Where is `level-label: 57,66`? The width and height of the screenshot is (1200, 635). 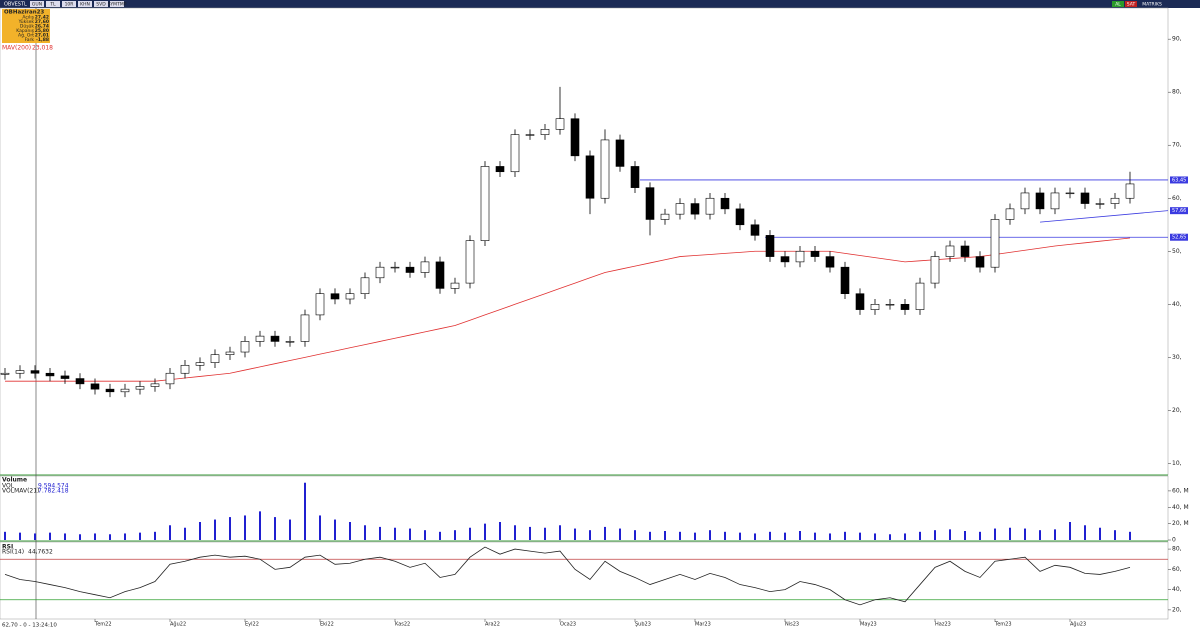 level-label: 57,66 is located at coordinates (1179, 211).